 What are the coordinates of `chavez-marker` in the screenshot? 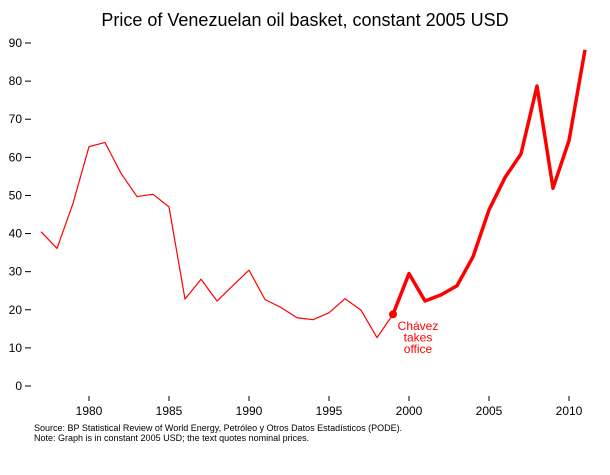 It's located at (393, 314).